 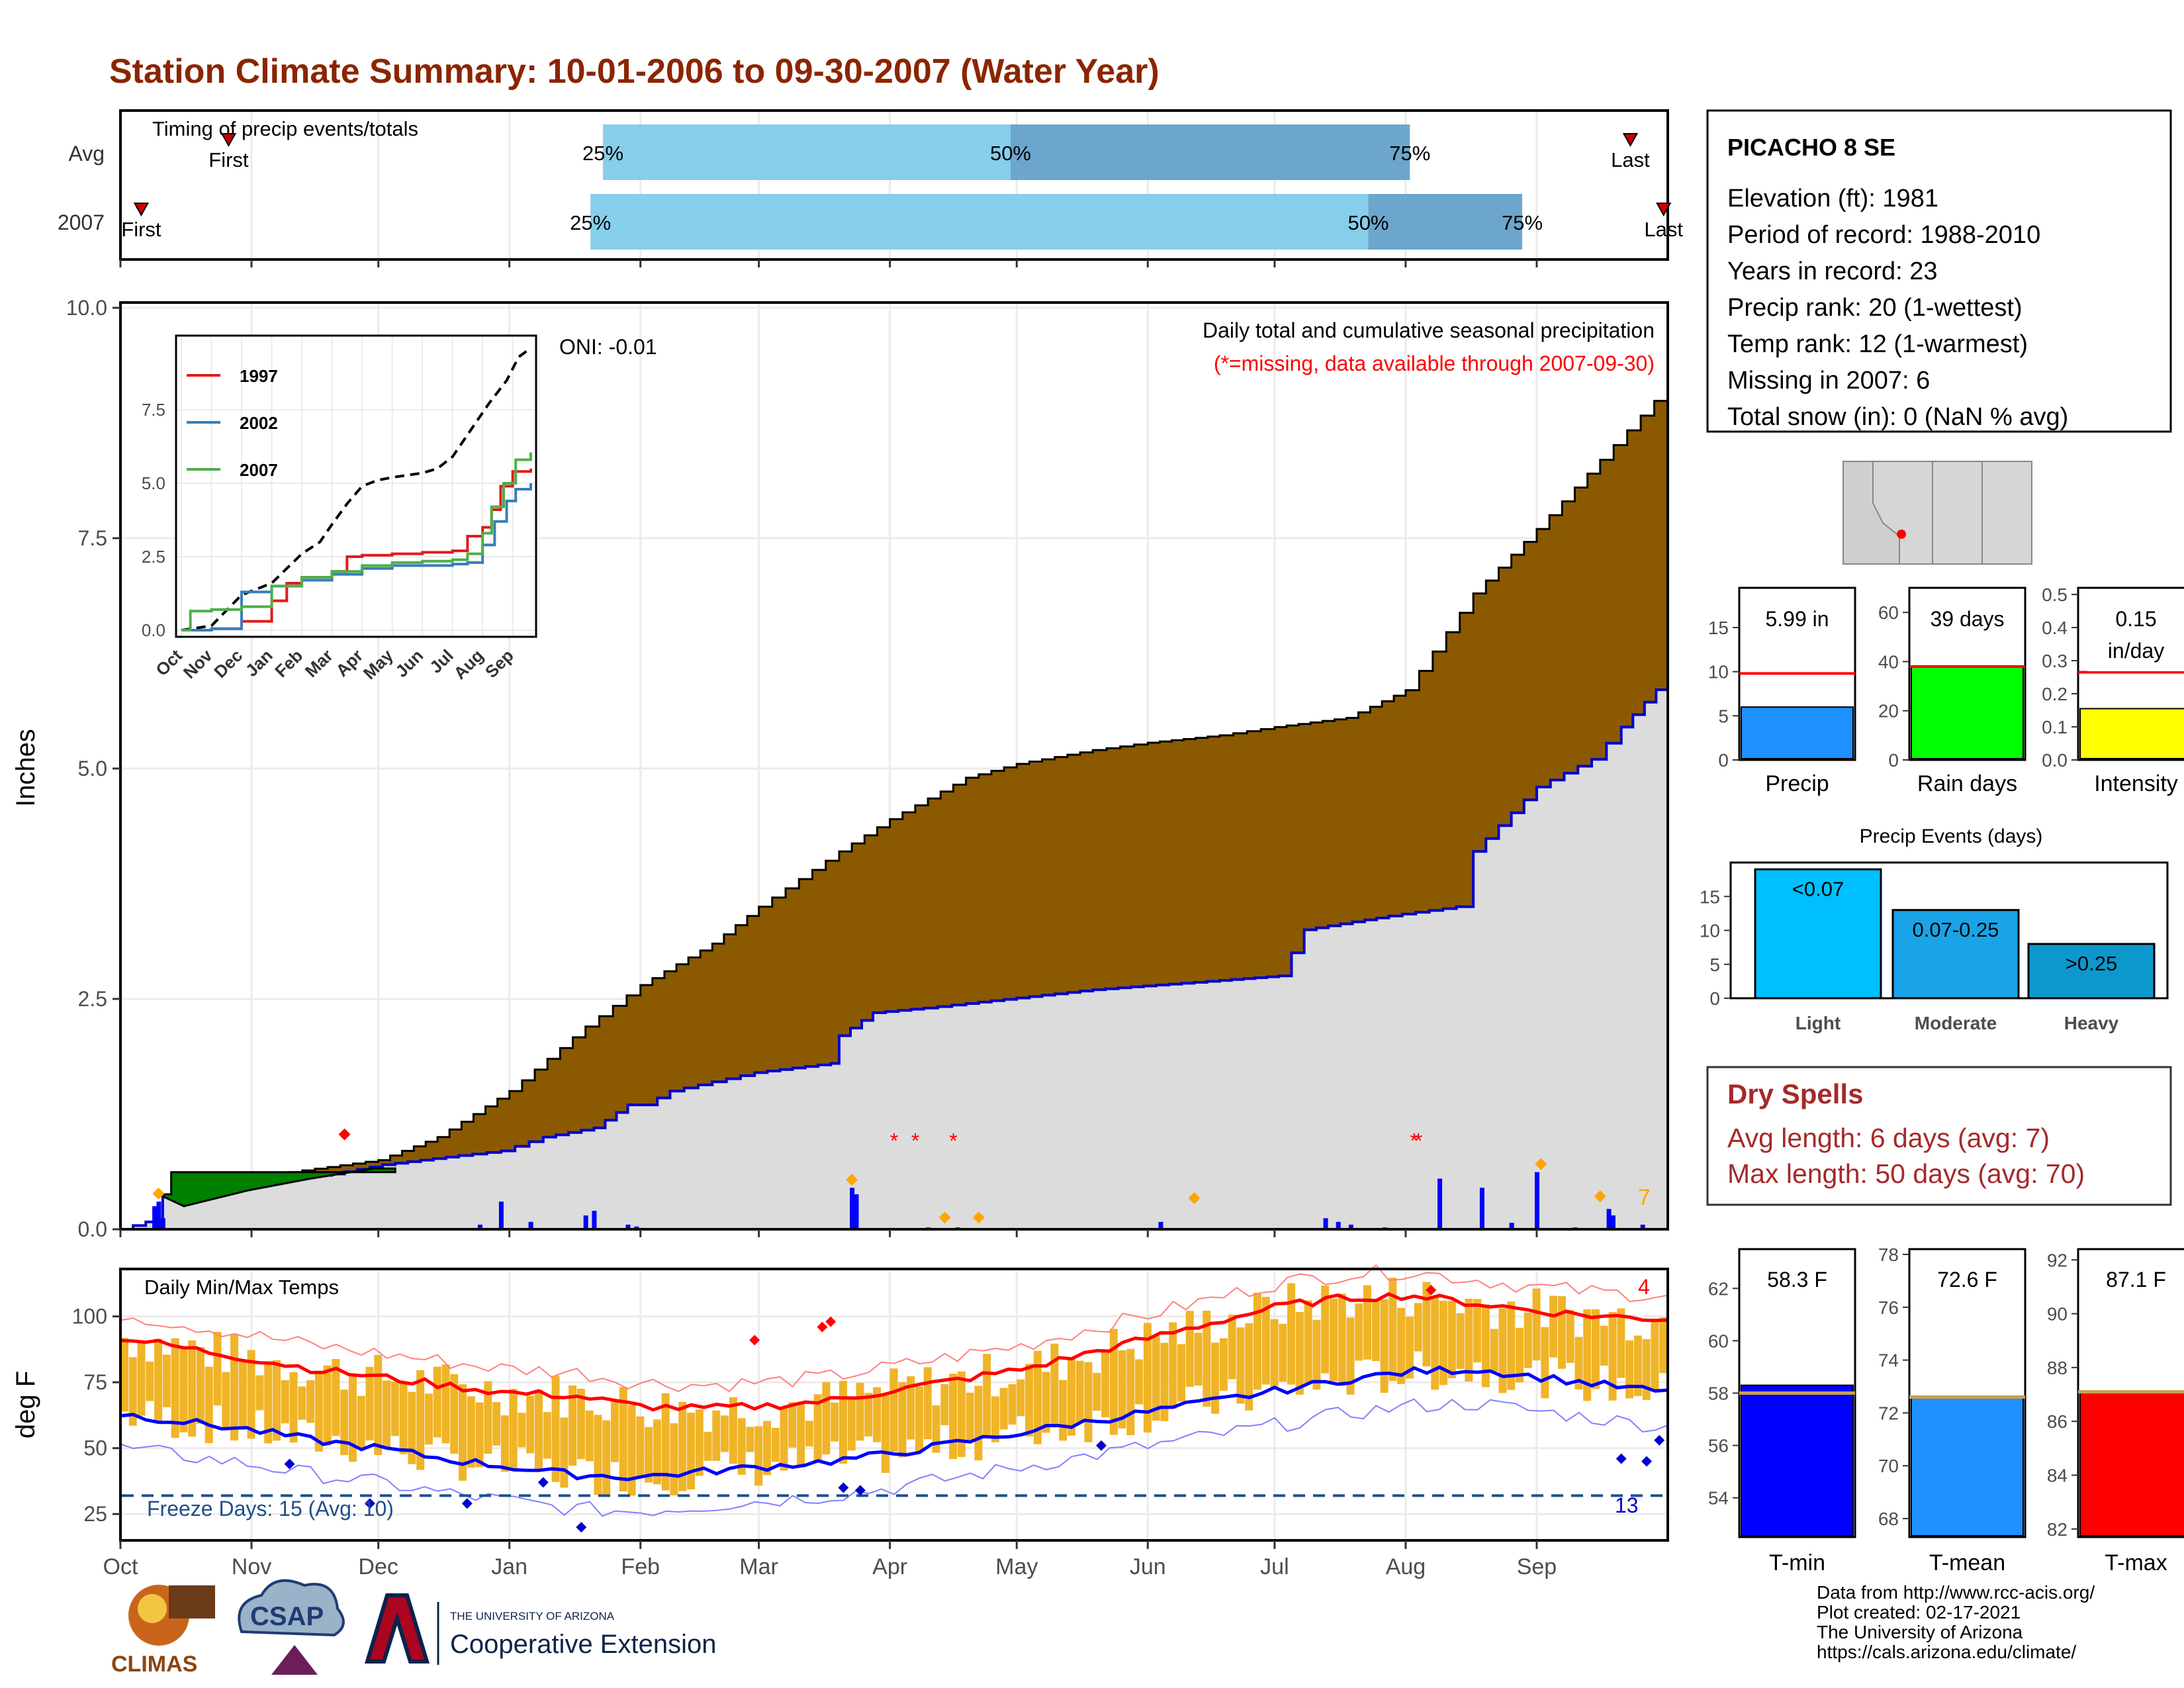 What do you see at coordinates (1883, 235) in the screenshot?
I see `station-period: Period of record: 1988-2010` at bounding box center [1883, 235].